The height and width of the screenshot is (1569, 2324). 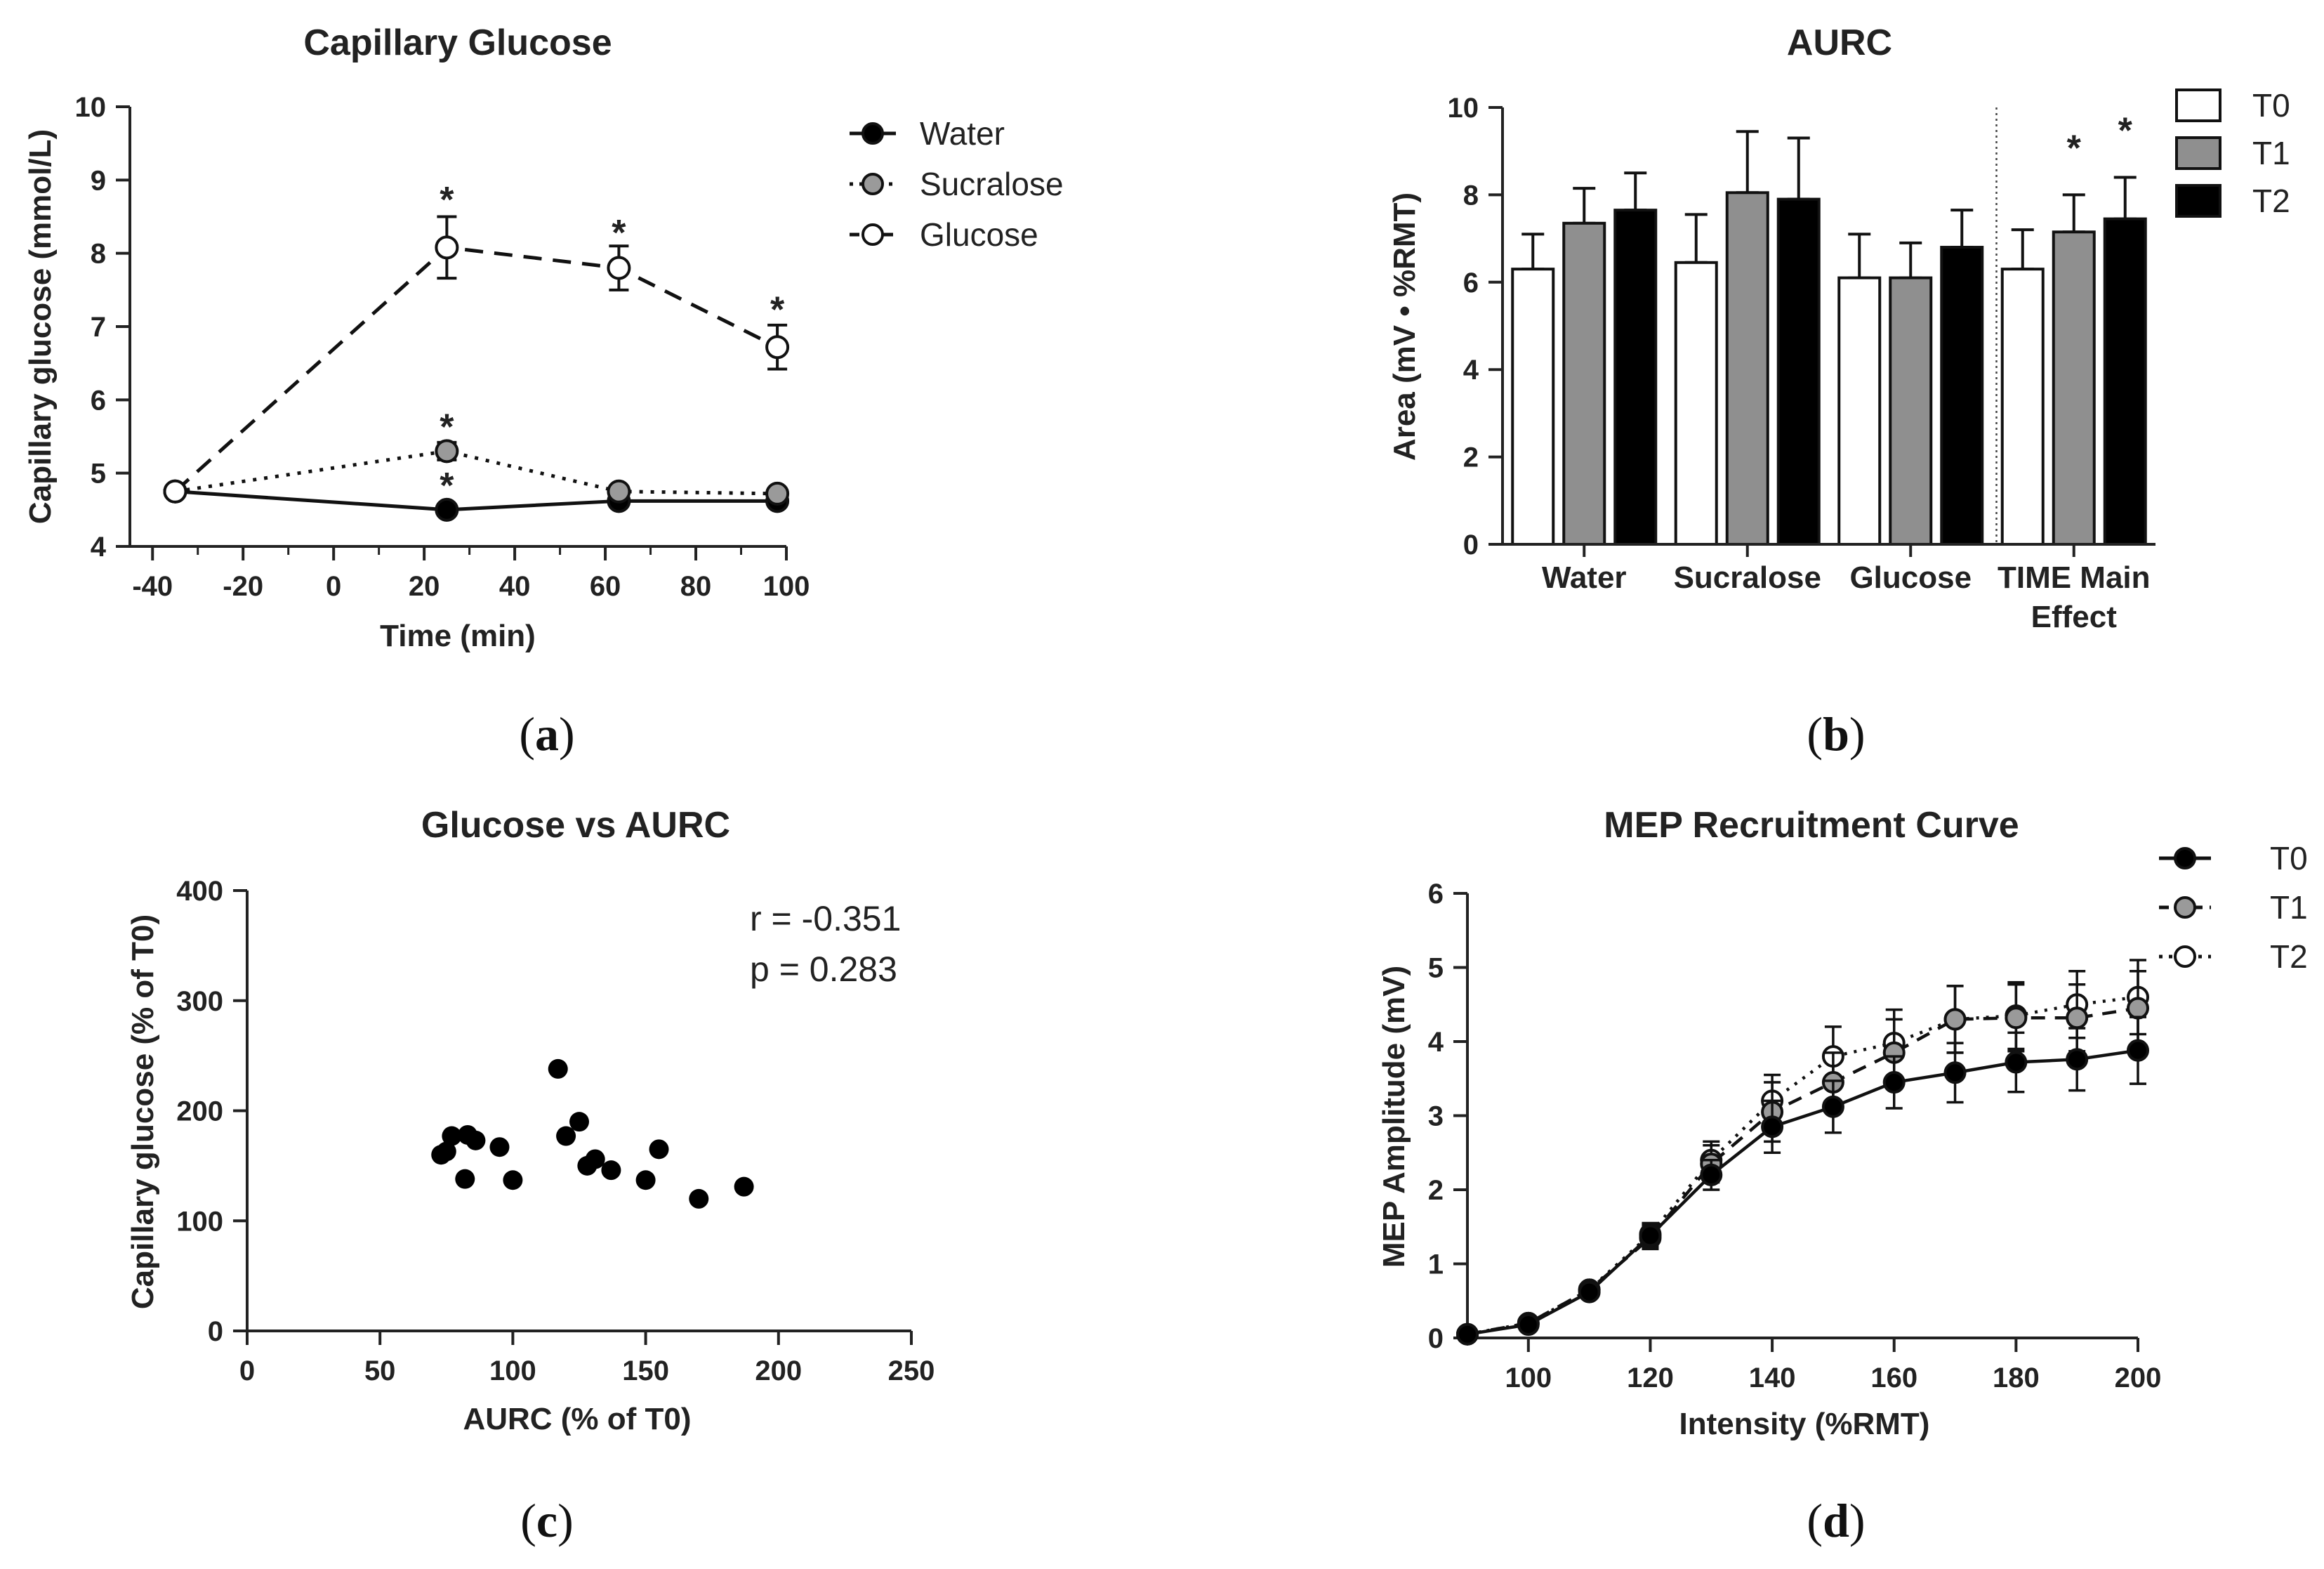 What do you see at coordinates (823, 970) in the screenshot?
I see `stats-annotation: p = 0.283` at bounding box center [823, 970].